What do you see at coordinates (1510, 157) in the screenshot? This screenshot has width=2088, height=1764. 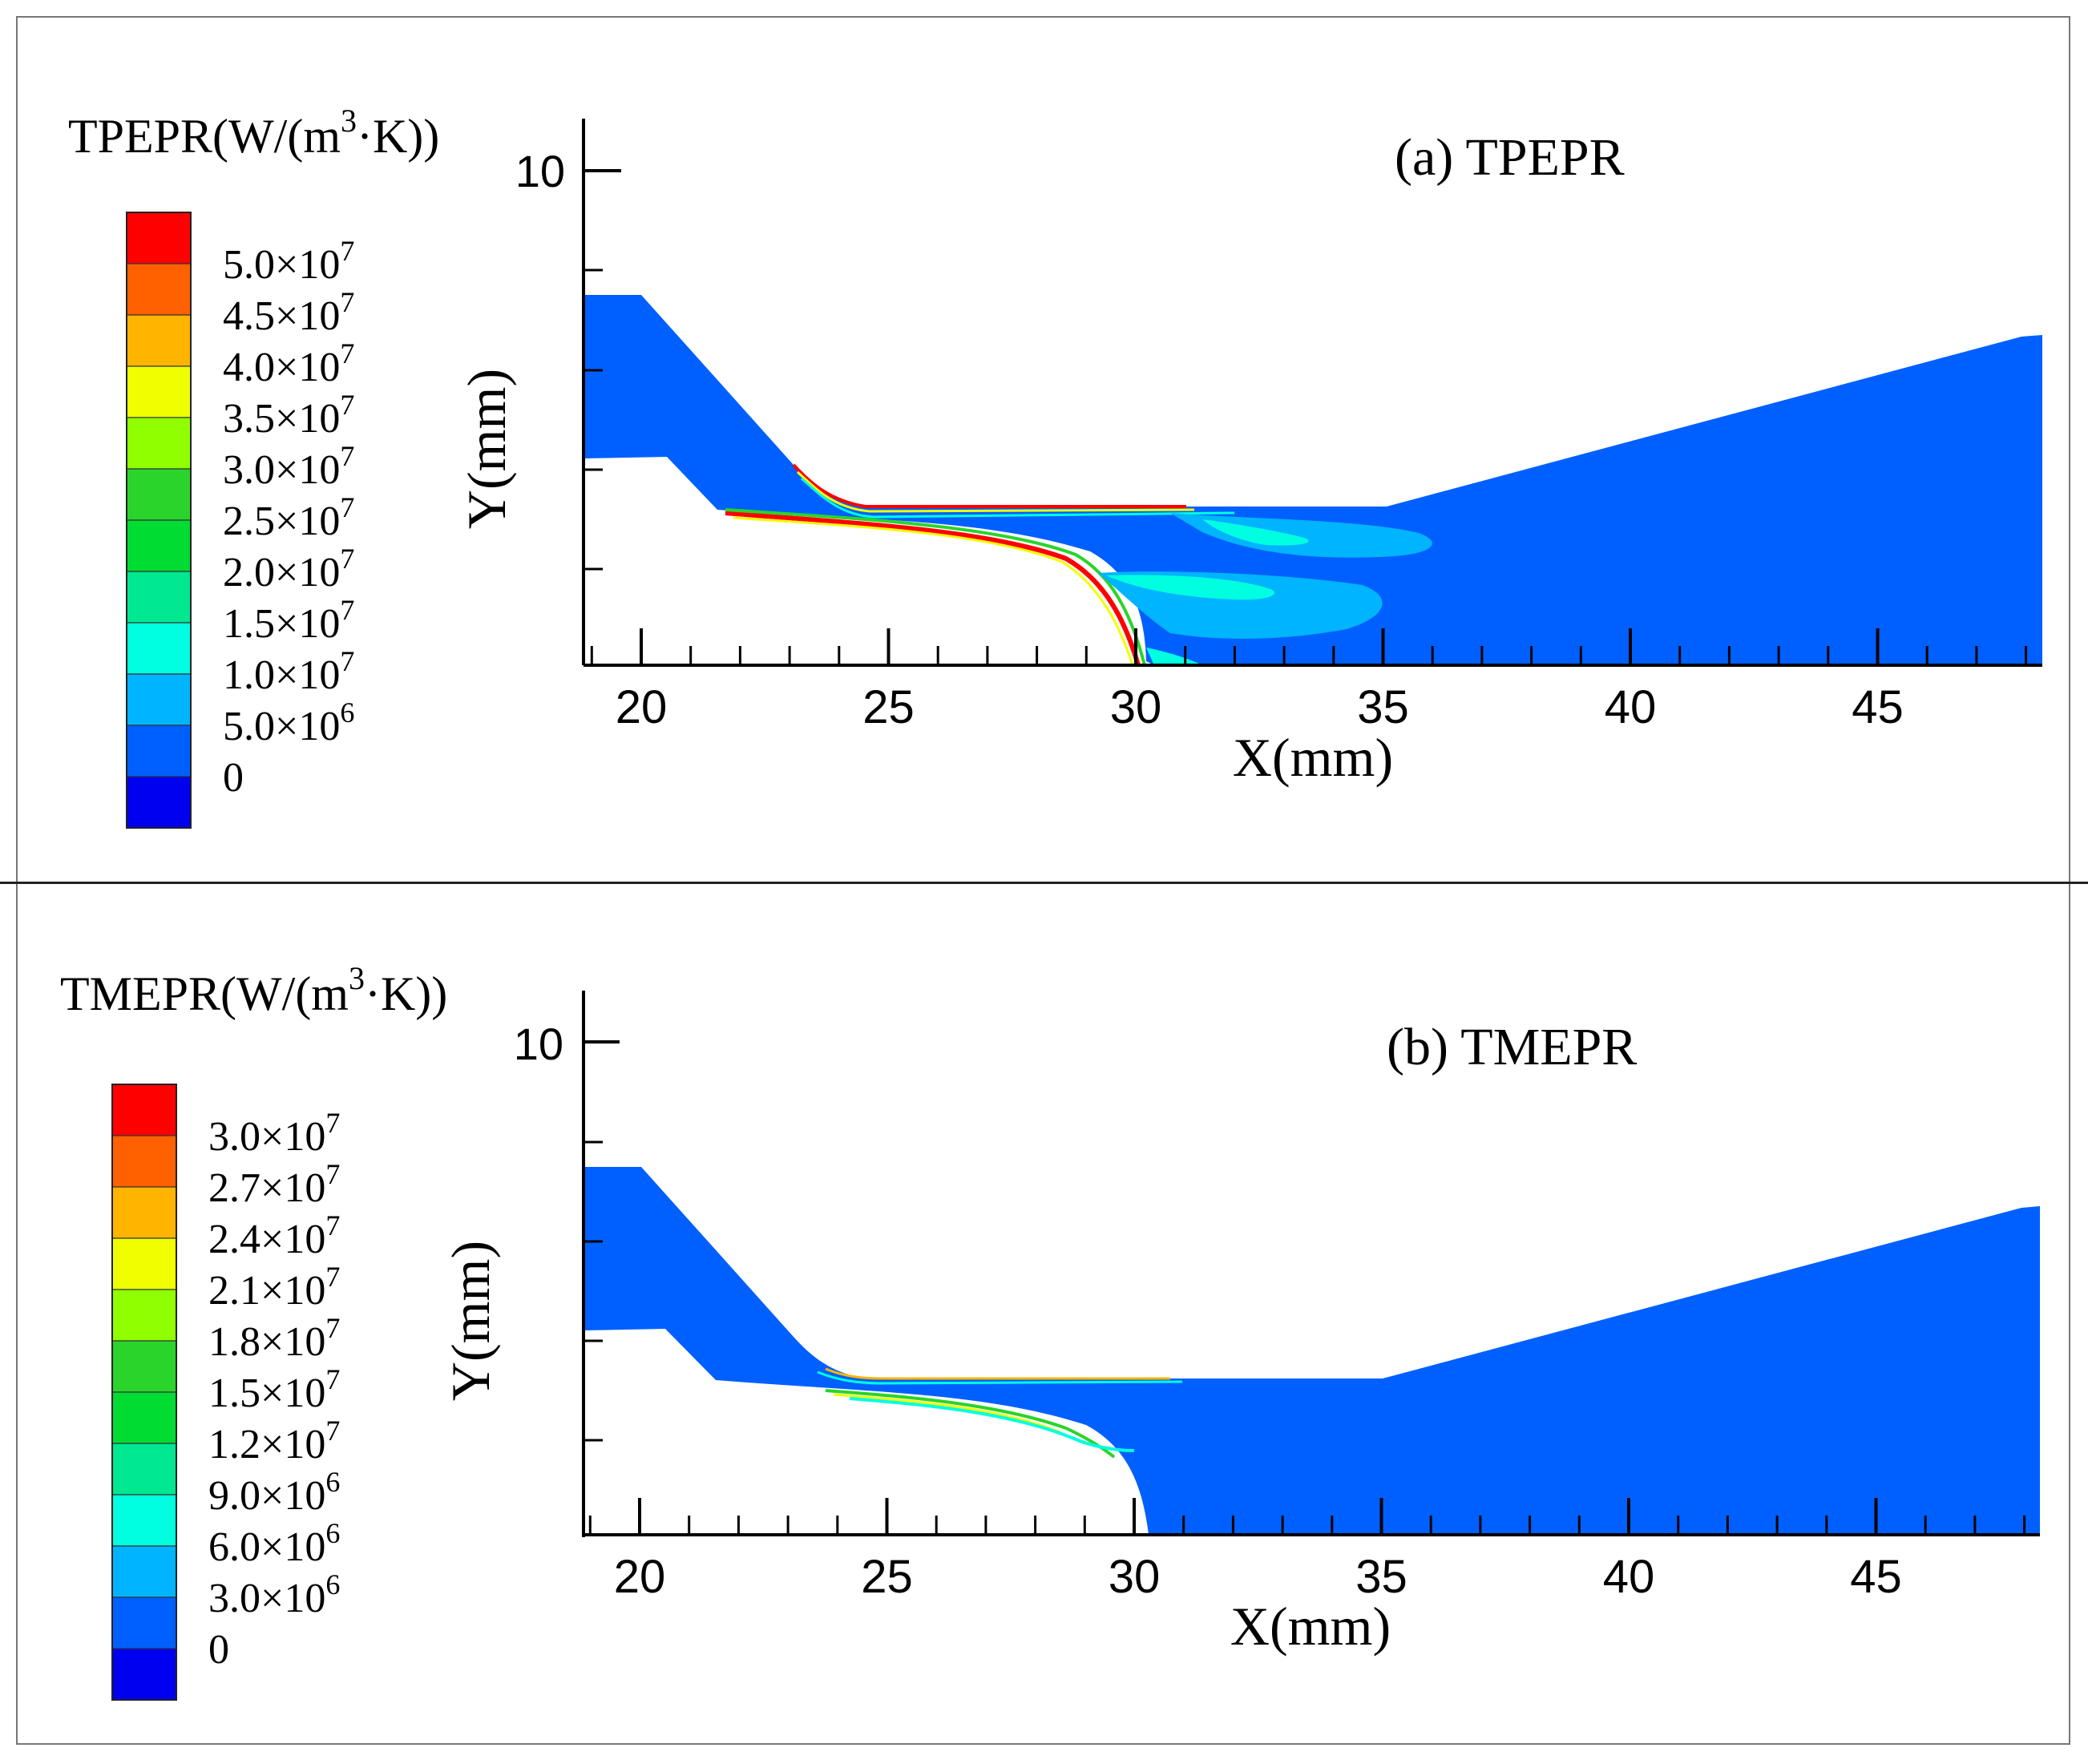 I see `panel-annotation-a: (a) TPEPR` at bounding box center [1510, 157].